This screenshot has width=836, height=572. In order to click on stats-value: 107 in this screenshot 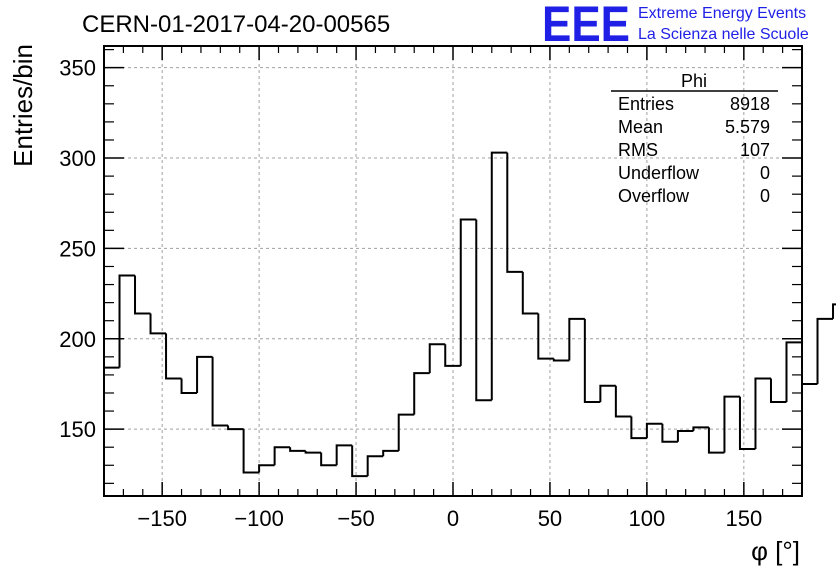, I will do `click(755, 150)`.